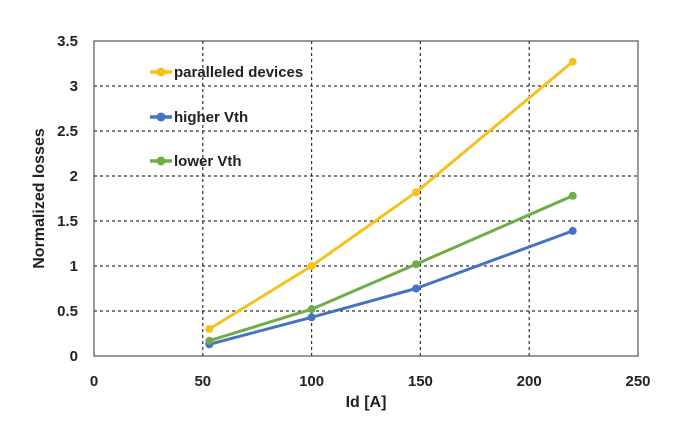 The image size is (698, 436). What do you see at coordinates (420, 381) in the screenshot?
I see `x-tick-label: 150` at bounding box center [420, 381].